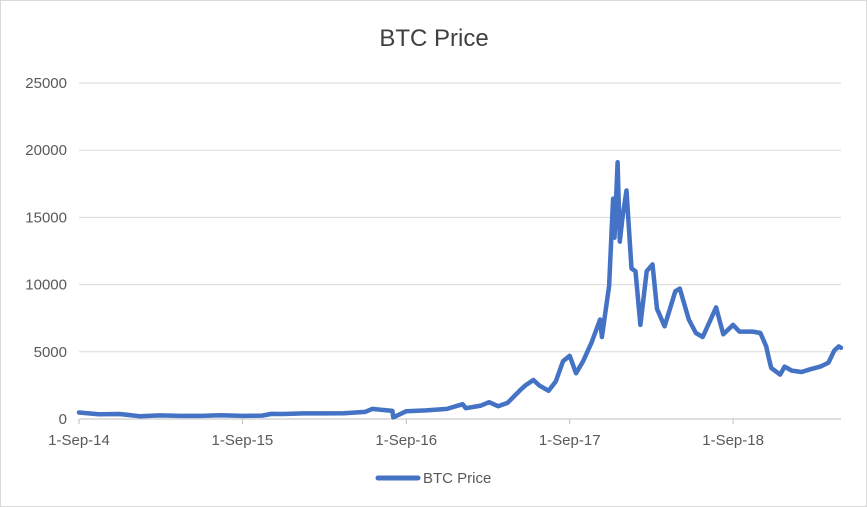 The image size is (867, 507). What do you see at coordinates (46, 251) in the screenshot?
I see `y-axis-tick-labels: 0 5000 10000 15000 20000 25000` at bounding box center [46, 251].